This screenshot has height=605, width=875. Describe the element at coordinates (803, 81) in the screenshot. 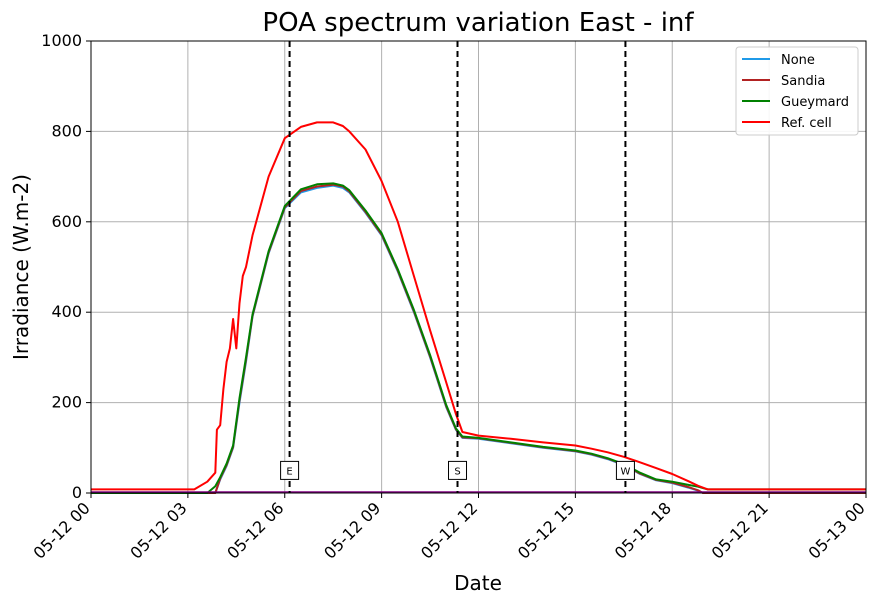

I see `legend-label-sandia: Sandia` at that location.